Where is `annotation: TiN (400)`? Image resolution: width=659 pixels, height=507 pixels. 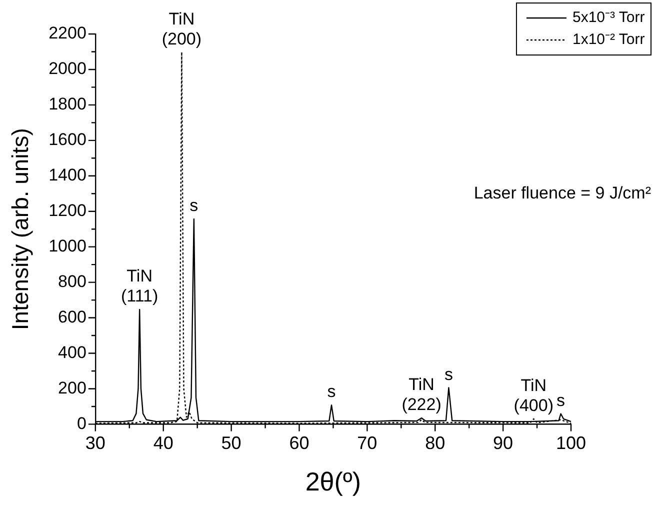 annotation: TiN (400) is located at coordinates (534, 396).